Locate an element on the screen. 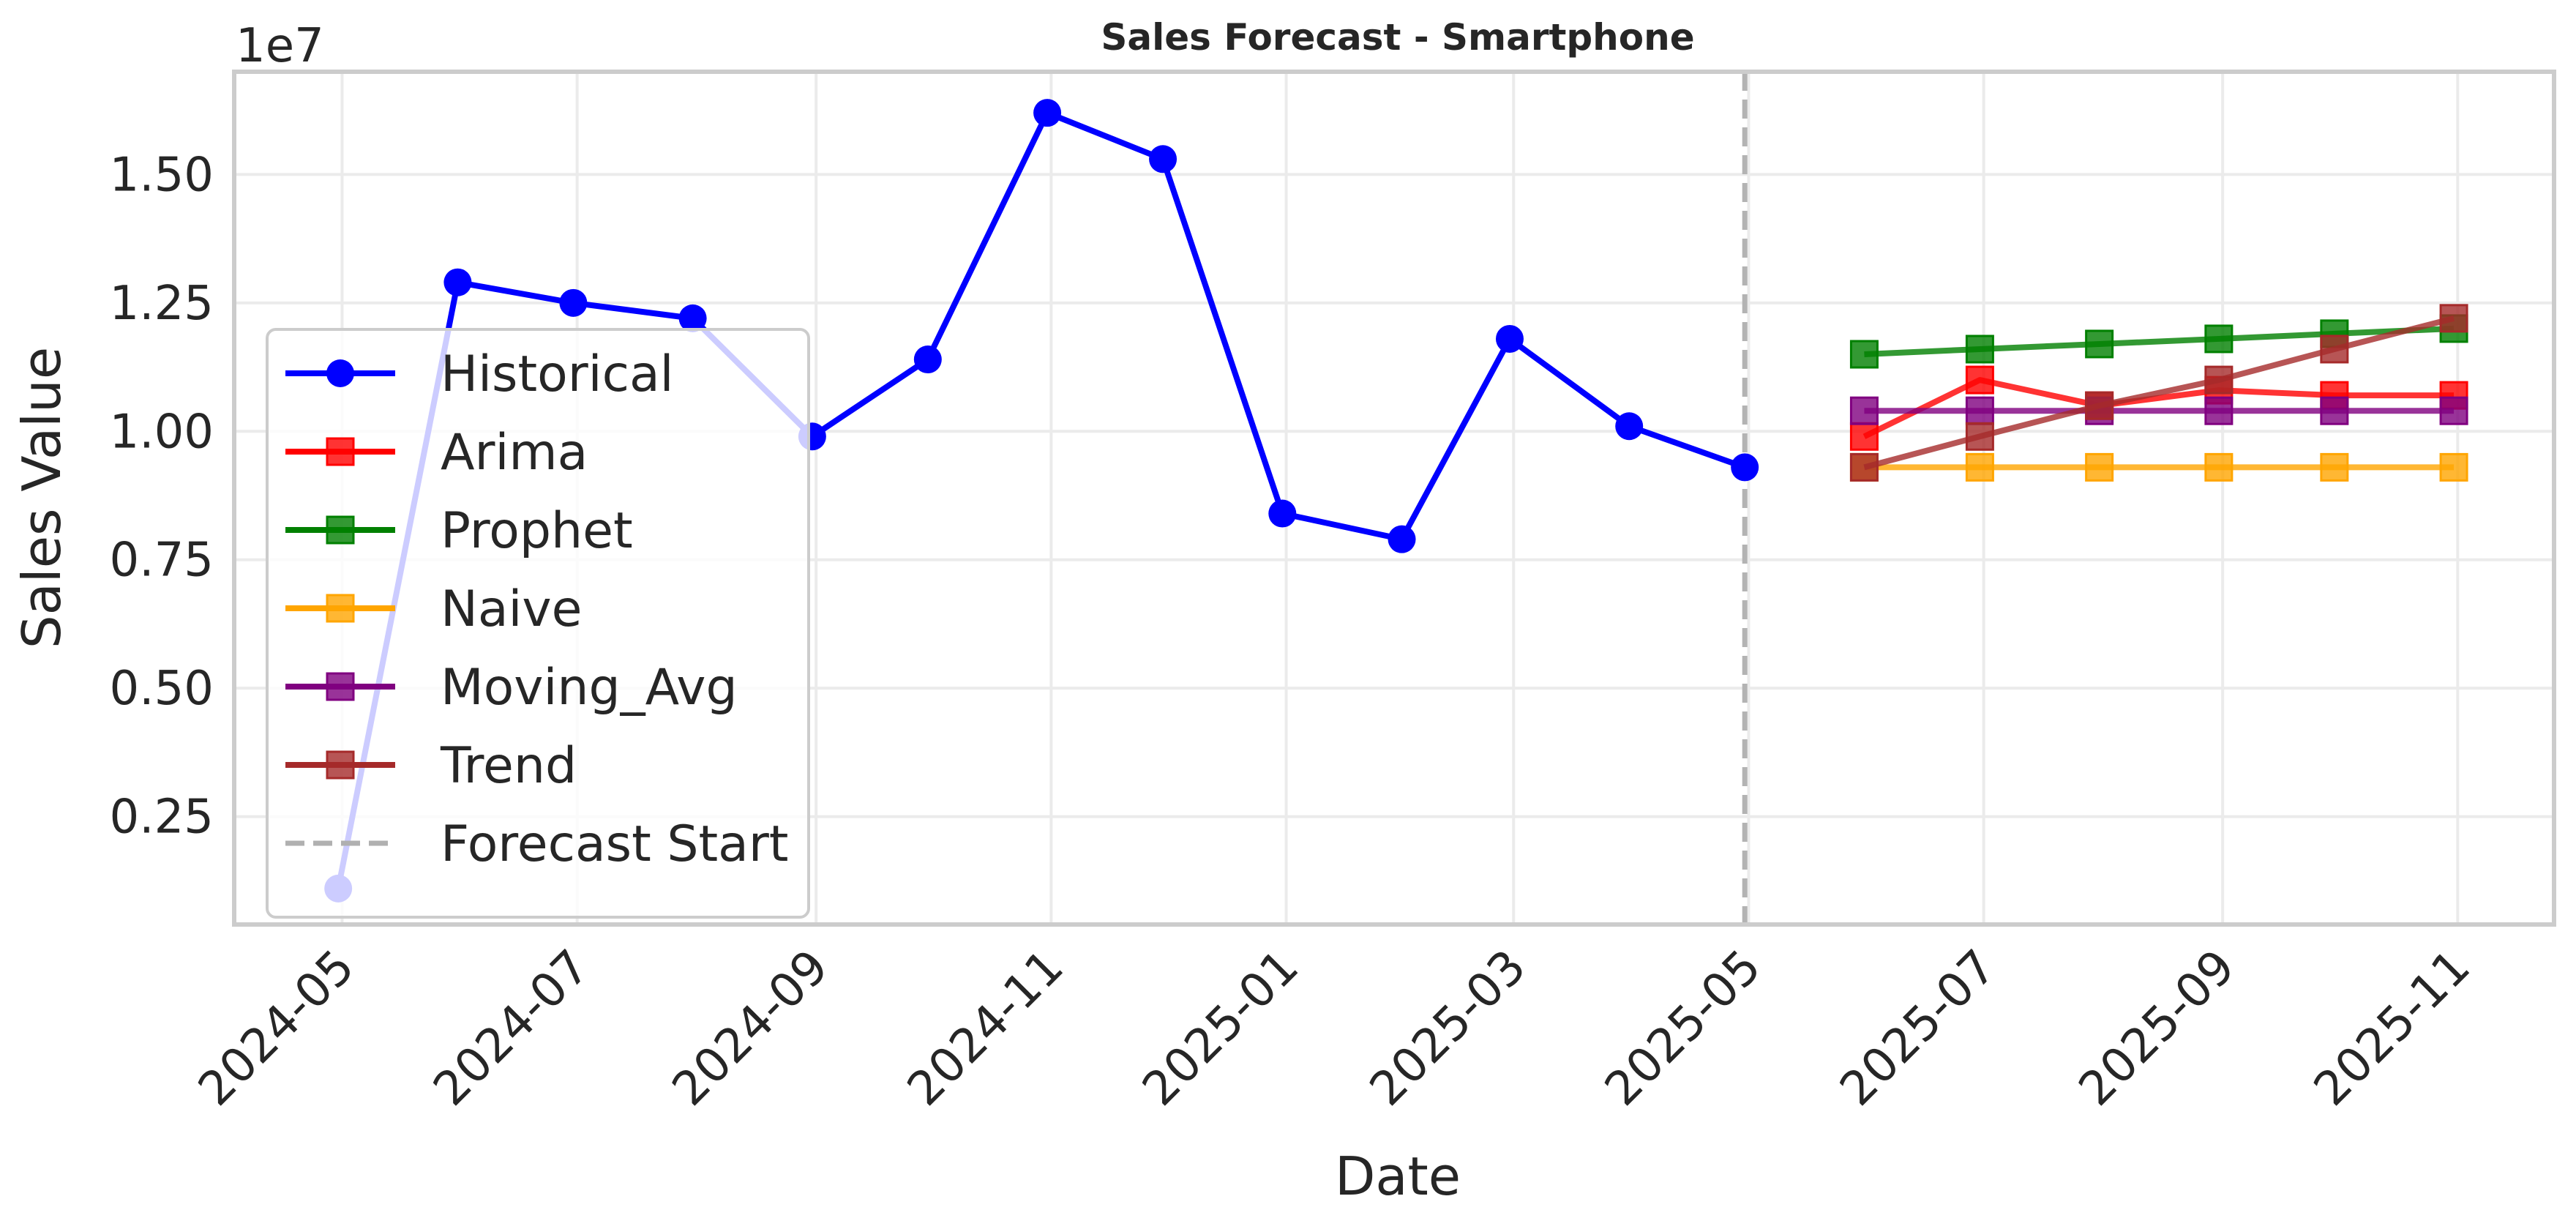 This screenshot has width=2576, height=1229. series-line-arima is located at coordinates (2158, 408).